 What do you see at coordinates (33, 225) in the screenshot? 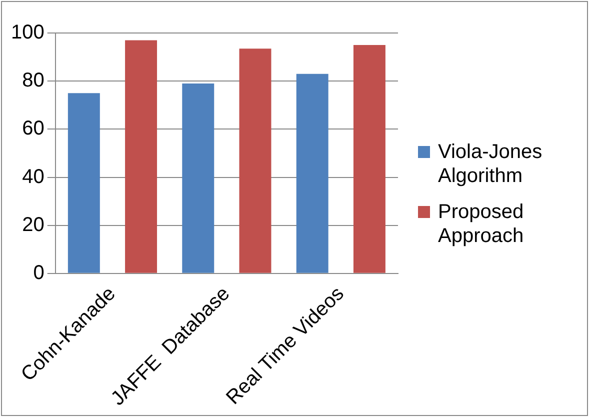
I see `y-tick-label: 20` at bounding box center [33, 225].